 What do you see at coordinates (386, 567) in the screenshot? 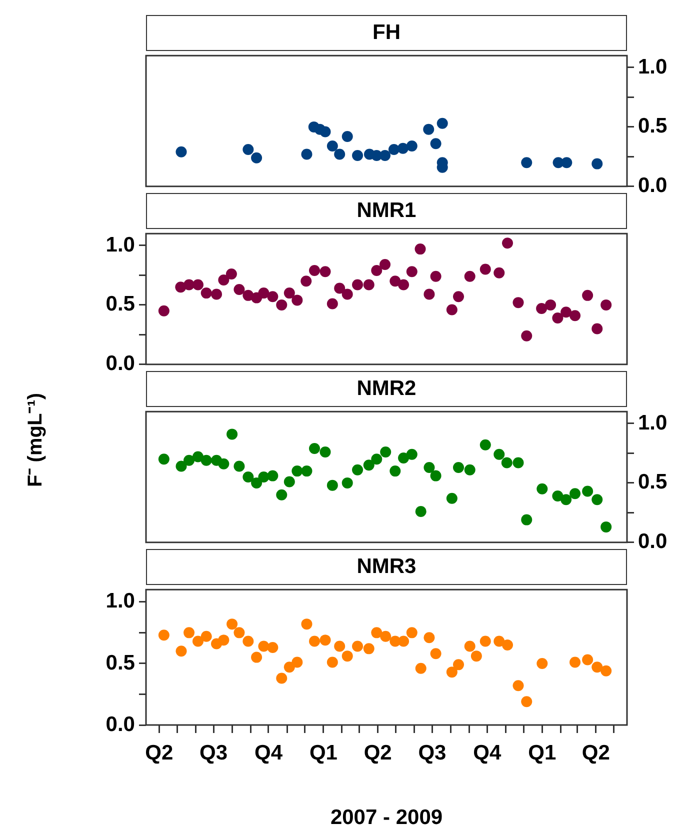
I see `chart-title: NMR3` at bounding box center [386, 567].